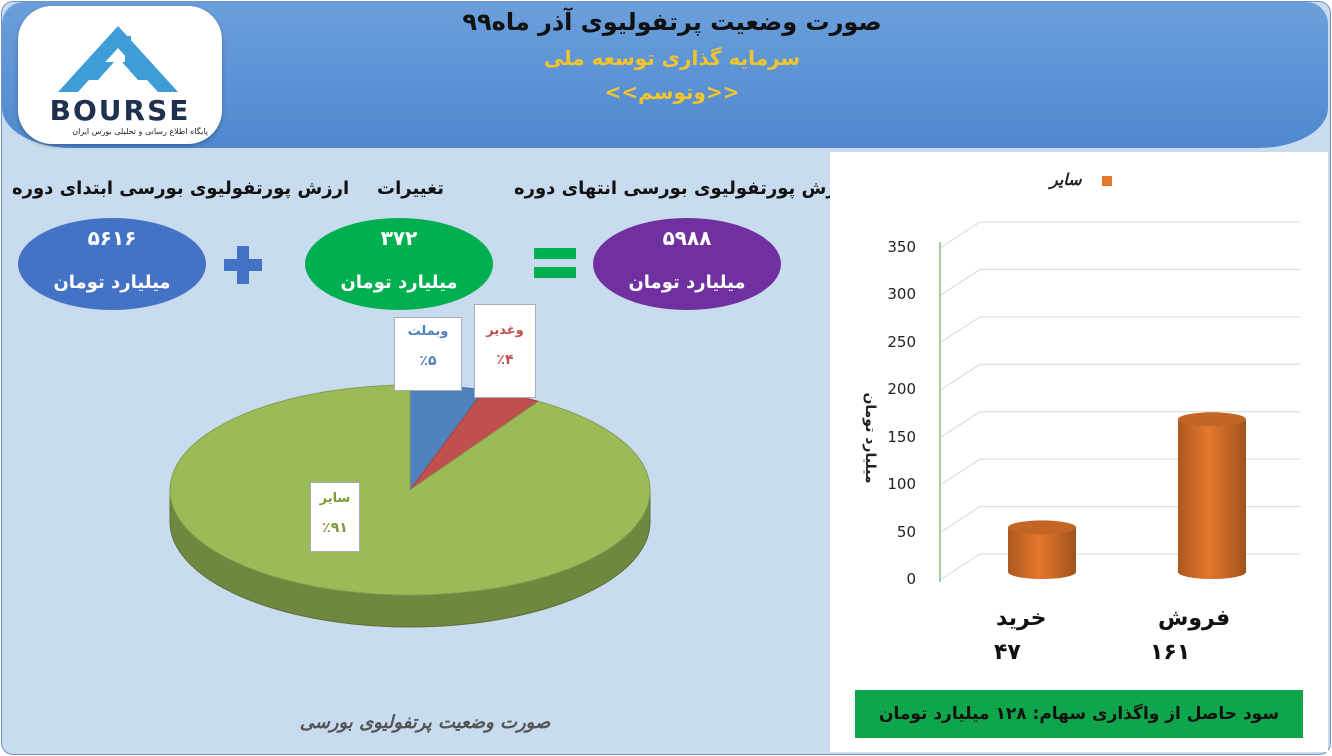  What do you see at coordinates (399, 282) in the screenshot?
I see `change-value-unit: میلیارد تومان` at bounding box center [399, 282].